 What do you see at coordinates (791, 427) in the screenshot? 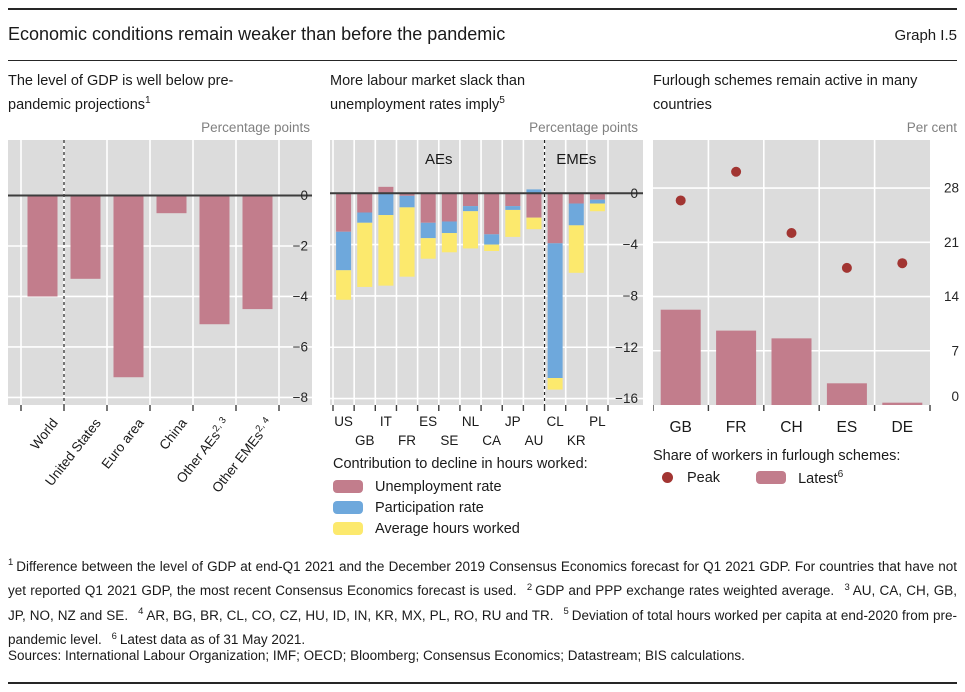
I see `svg-text: CH` at bounding box center [791, 427].